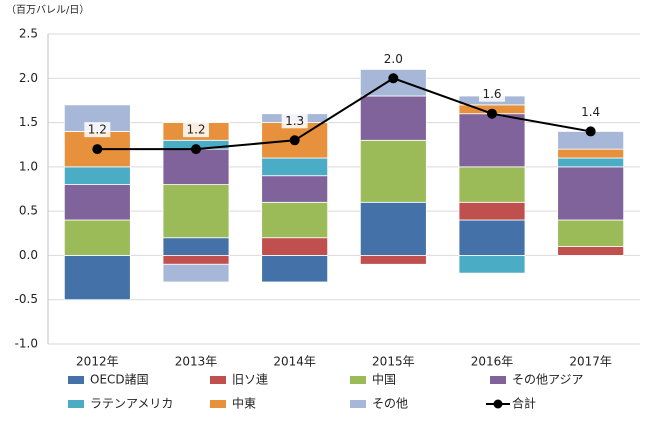 This screenshot has width=650, height=422. What do you see at coordinates (196, 362) in the screenshot?
I see `x-tick-label: 2013年` at bounding box center [196, 362].